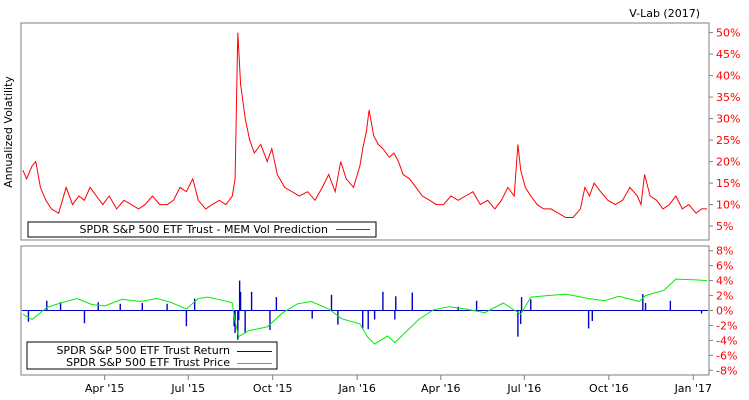 The height and width of the screenshot is (400, 749). I want to click on y-tick-label: 2%, so click(724, 296).